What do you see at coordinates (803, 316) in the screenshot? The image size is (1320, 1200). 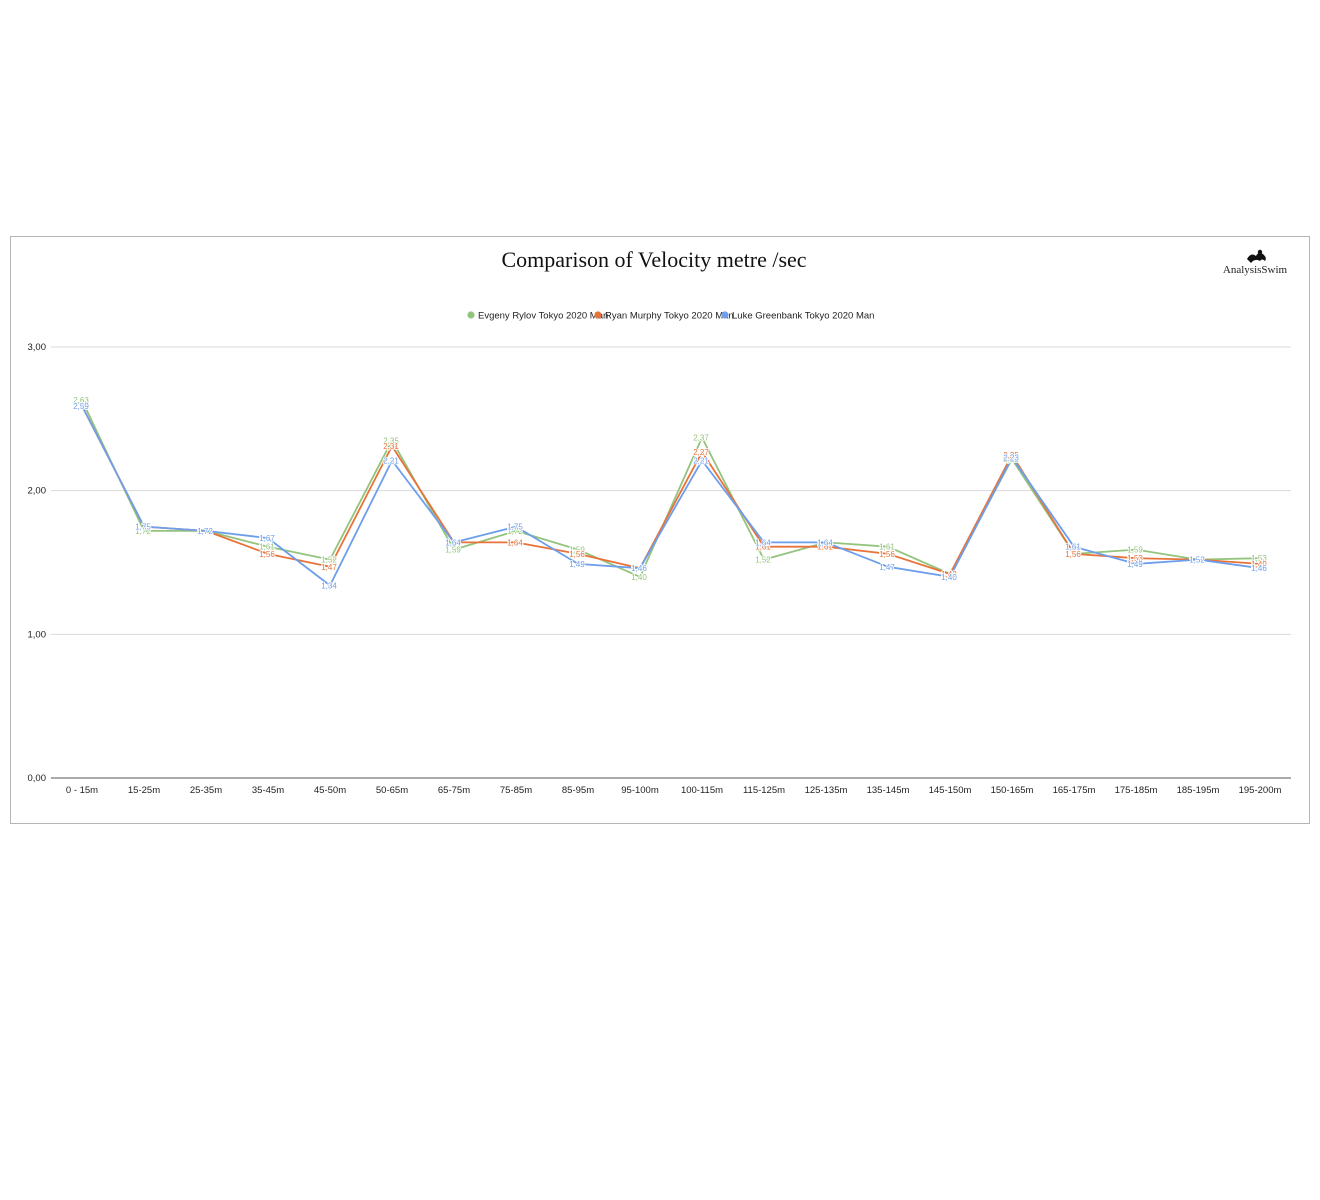 I see `legend-label: Luke Greenbank Tokyo 2020 Man` at bounding box center [803, 316].